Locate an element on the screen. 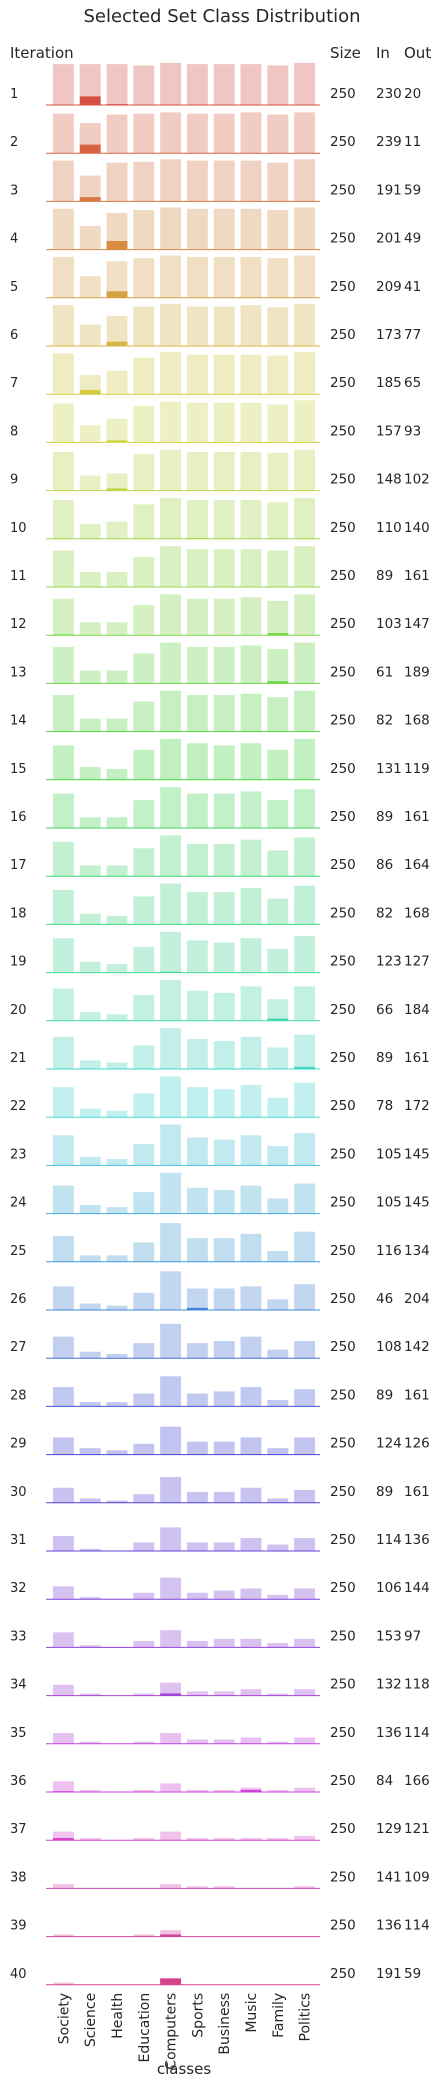  iteration-label: 4 is located at coordinates (14, 239).